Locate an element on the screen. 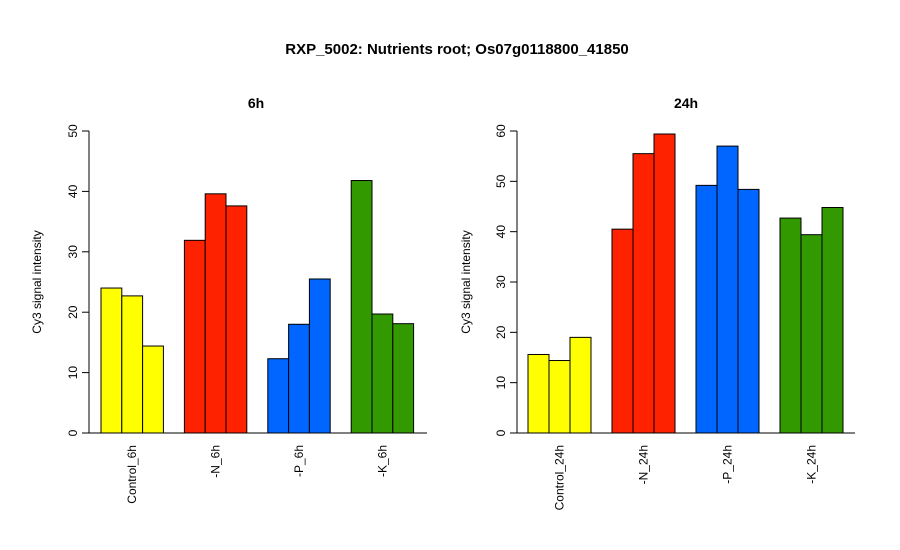  y-tick-label-6h-50: 50 is located at coordinates (73, 131).